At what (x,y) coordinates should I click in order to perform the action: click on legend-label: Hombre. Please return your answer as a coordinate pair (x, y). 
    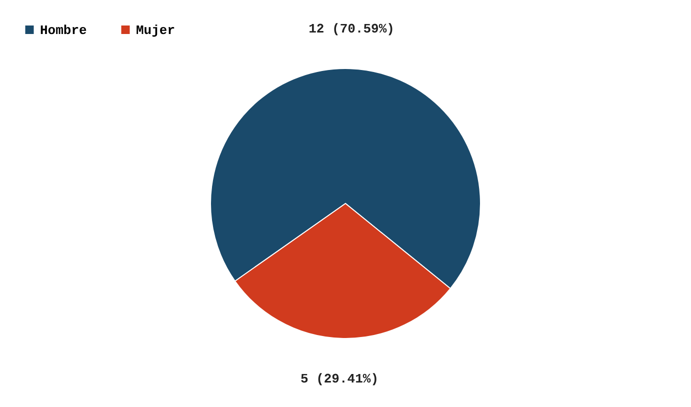
    Looking at the image, I should click on (64, 30).